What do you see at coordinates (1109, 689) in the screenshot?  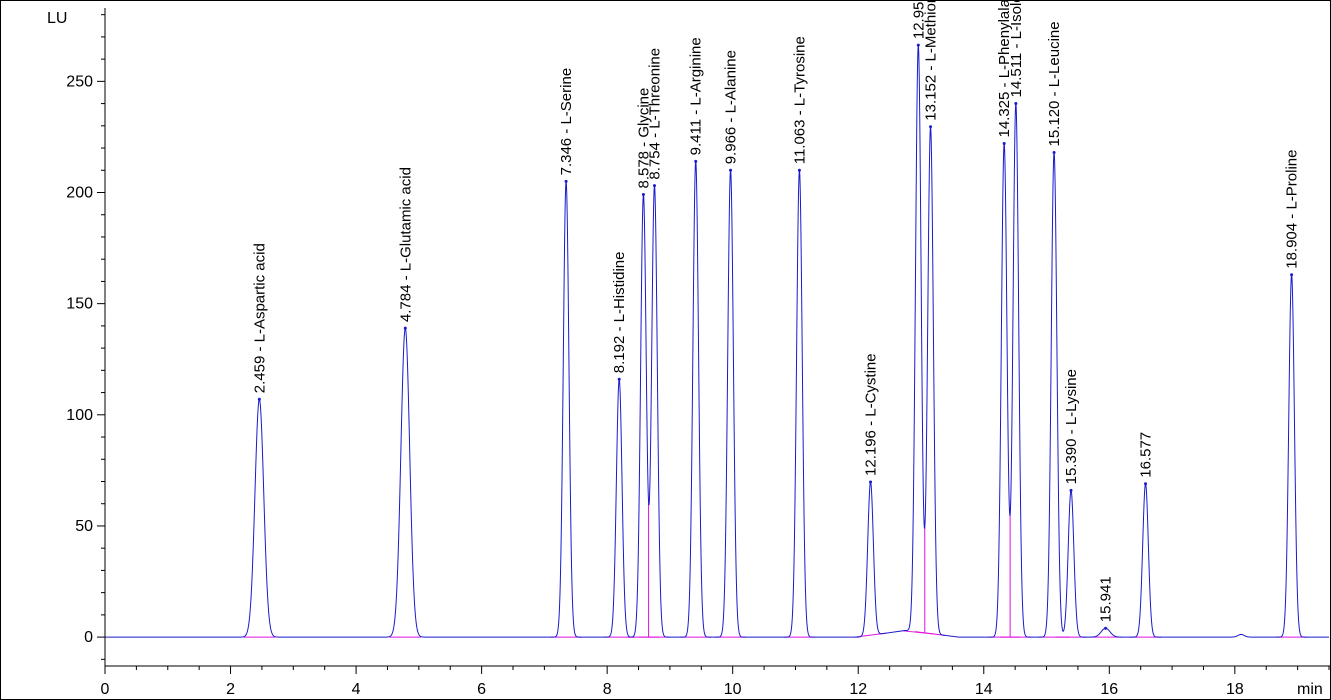 I see `x-tick-label: 16` at bounding box center [1109, 689].